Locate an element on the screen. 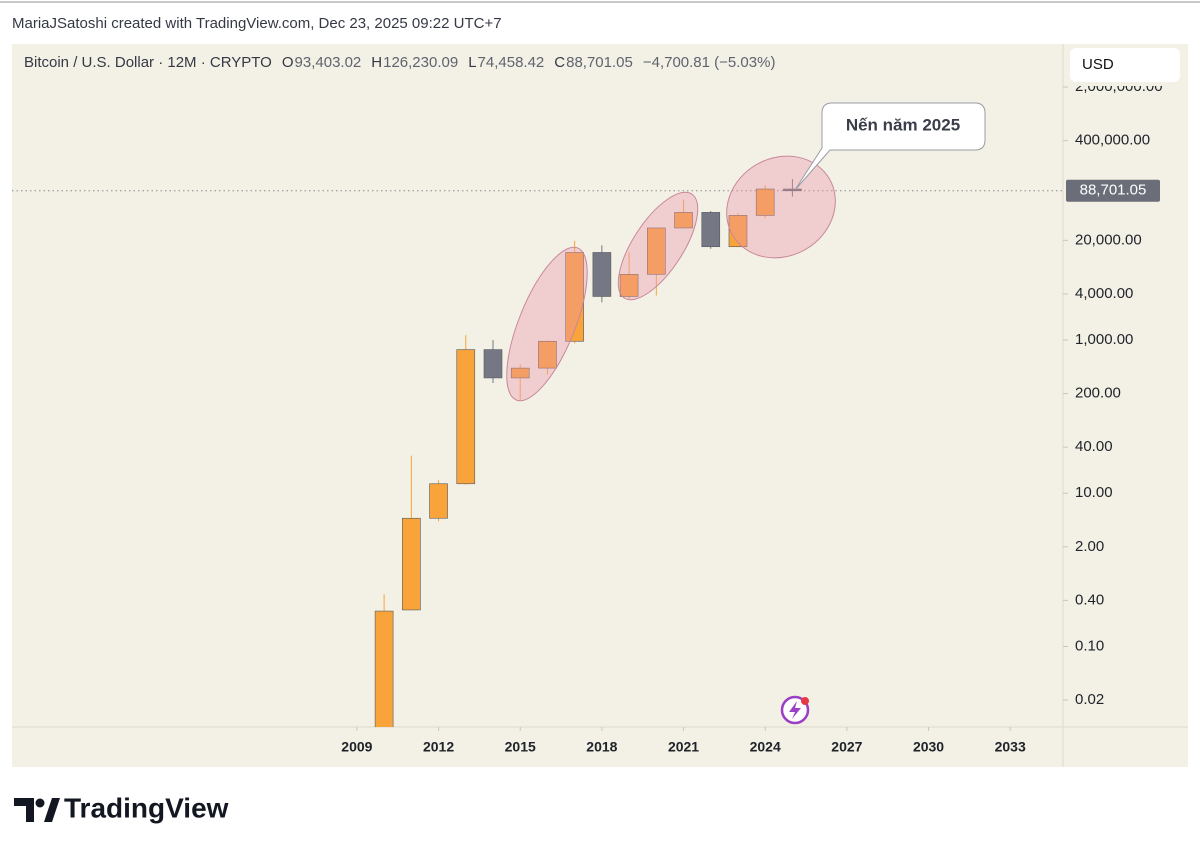  y-tick-label: 1,000.00 is located at coordinates (1104, 339).